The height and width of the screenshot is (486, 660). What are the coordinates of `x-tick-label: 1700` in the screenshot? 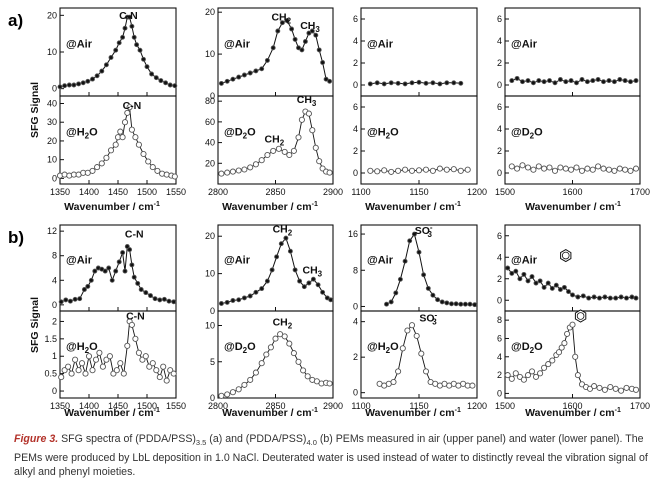 It's located at (640, 406).